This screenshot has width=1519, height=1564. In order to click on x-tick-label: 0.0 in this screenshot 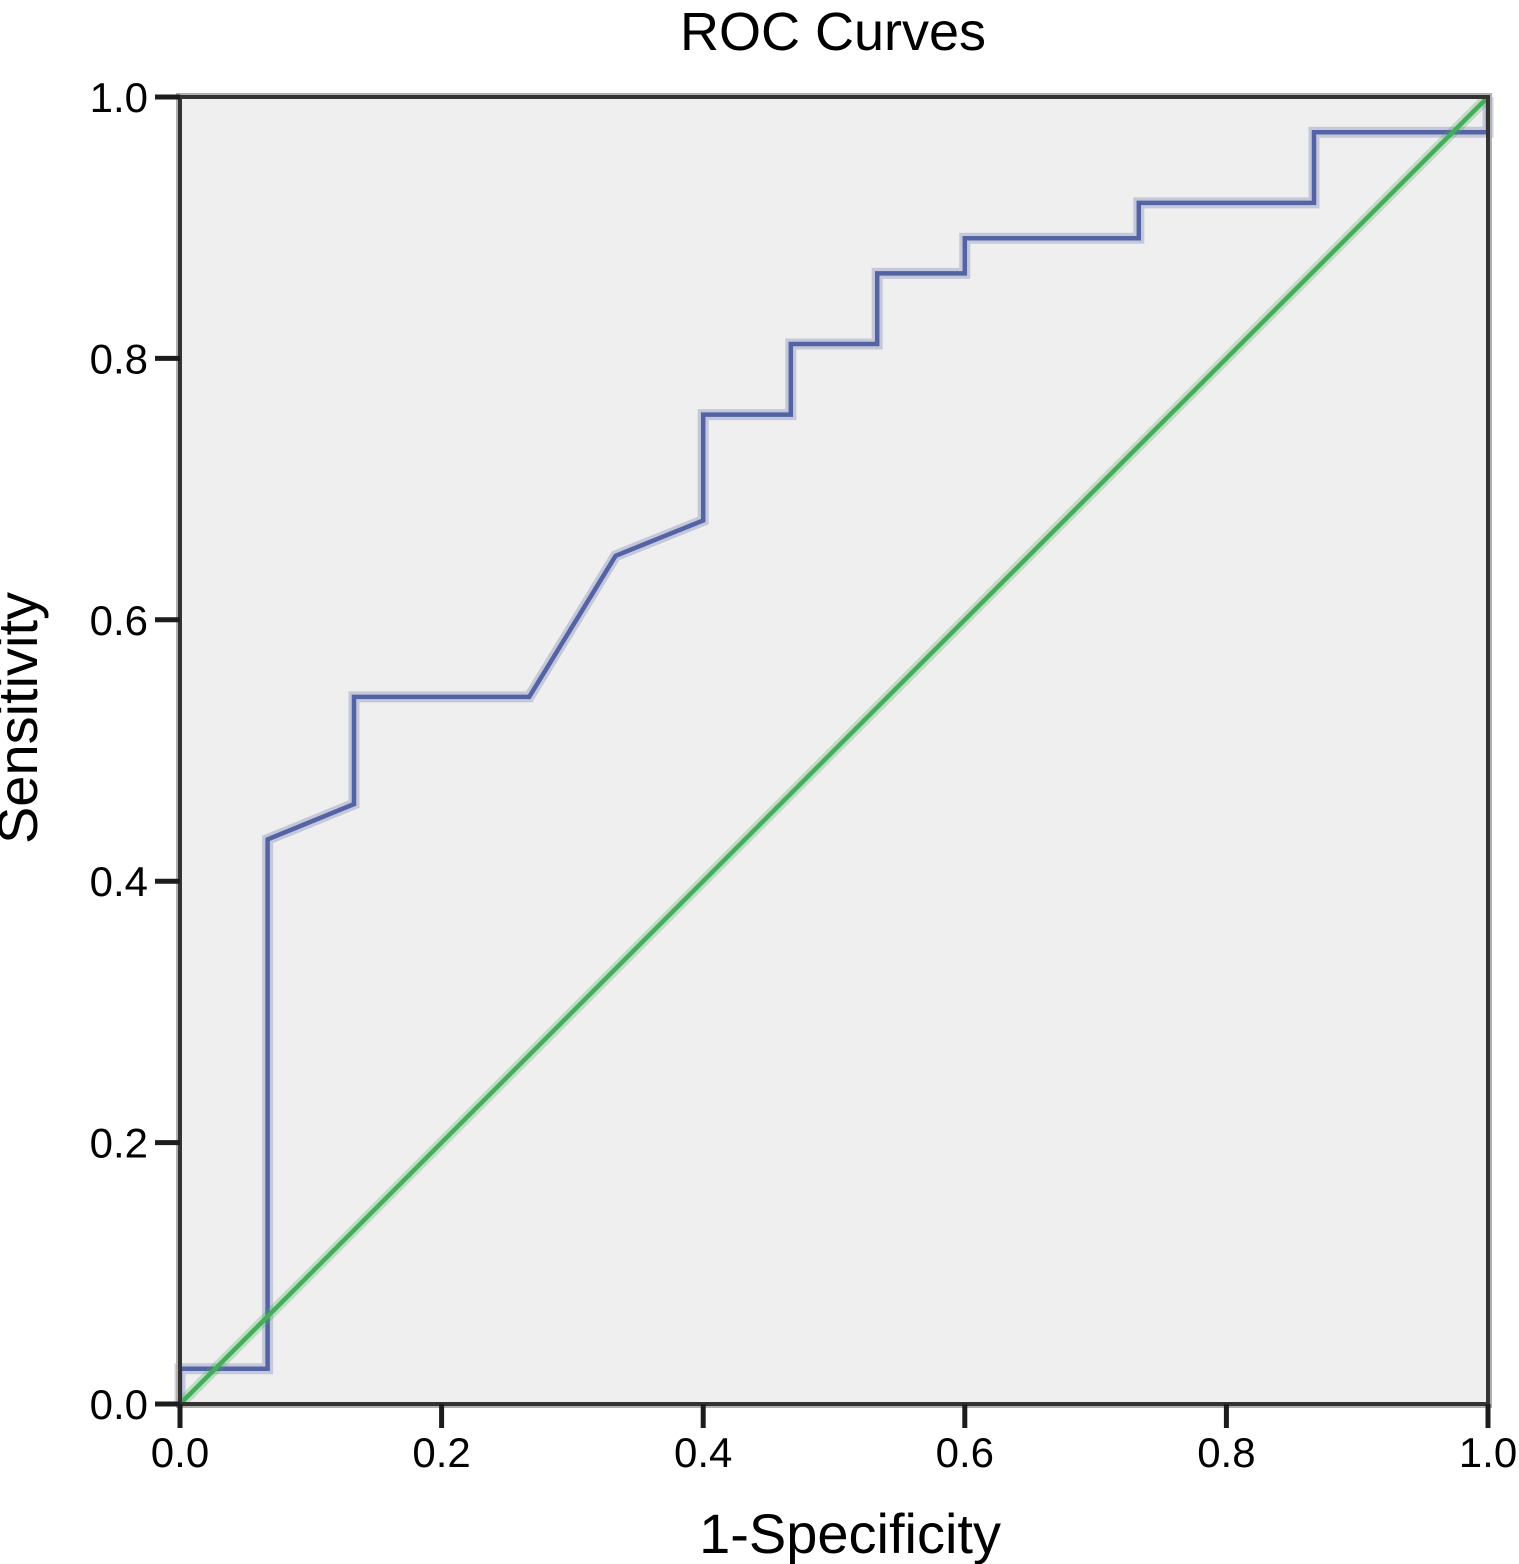, I will do `click(180, 1452)`.